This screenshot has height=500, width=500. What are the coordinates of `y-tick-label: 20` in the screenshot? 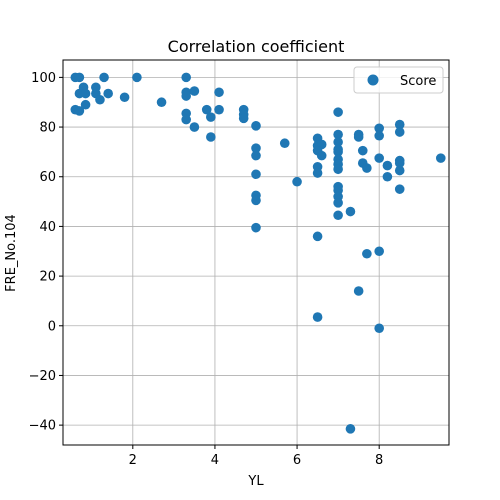 It's located at (47, 277).